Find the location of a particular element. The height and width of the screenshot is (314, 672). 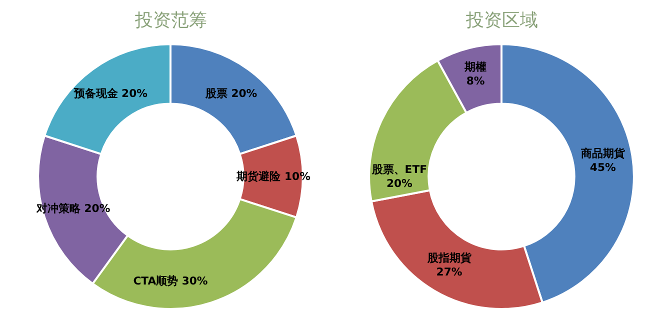

data-label: 45% is located at coordinates (603, 167).